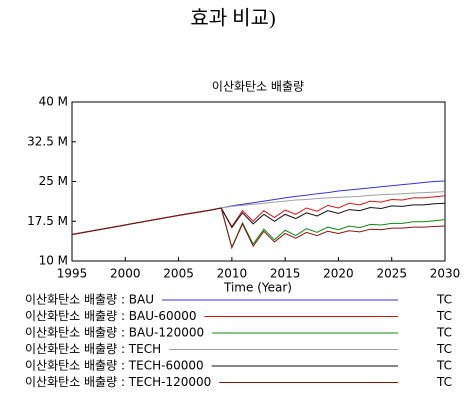 The width and height of the screenshot is (466, 397). I want to click on y-tick-label: 10 M, so click(53, 261).